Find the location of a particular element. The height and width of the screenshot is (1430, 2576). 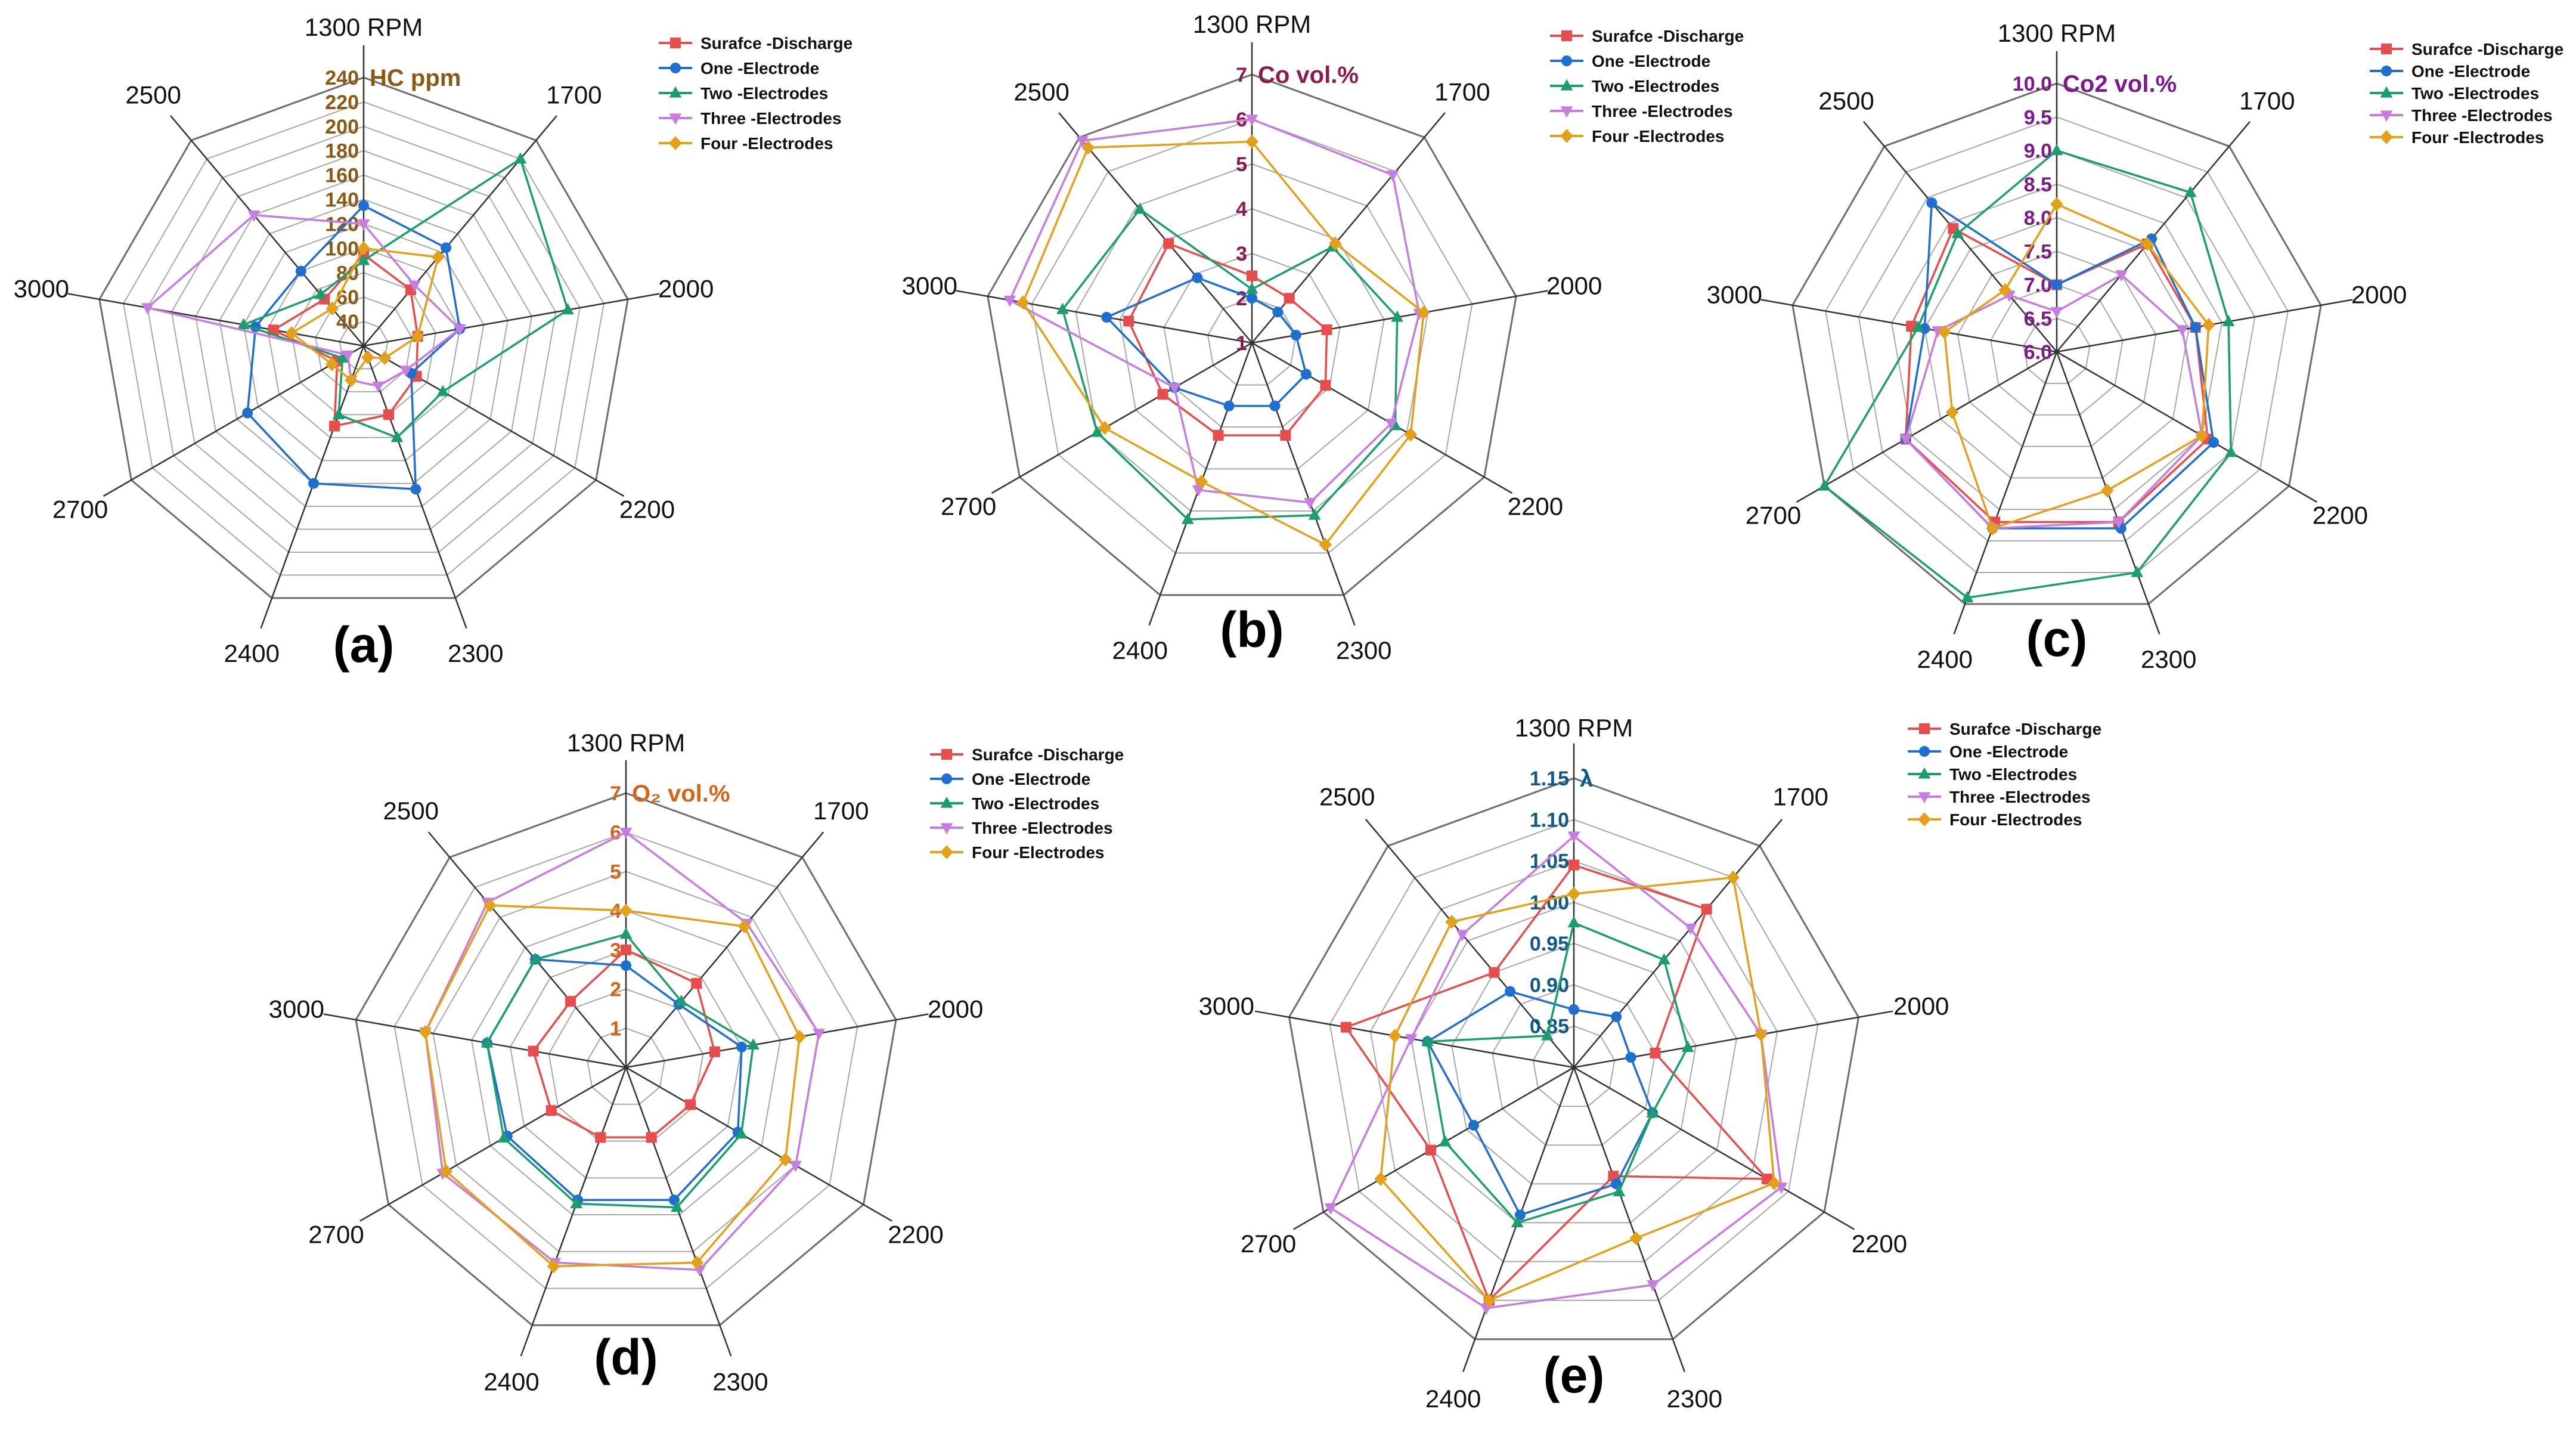

category-label: 2400 is located at coordinates (1945, 659).